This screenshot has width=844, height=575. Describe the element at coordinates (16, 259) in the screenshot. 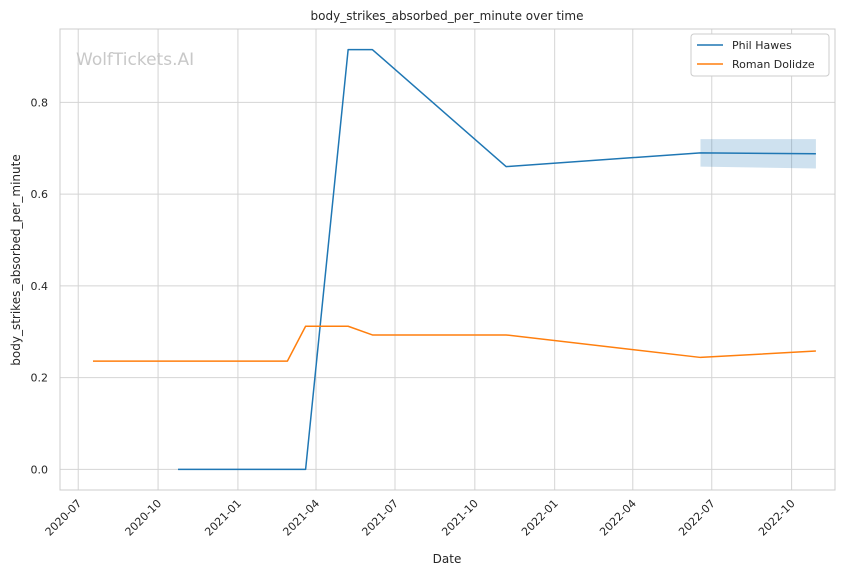

I see `y-axis-label: body_strikes_absorbed_per_minute` at that location.